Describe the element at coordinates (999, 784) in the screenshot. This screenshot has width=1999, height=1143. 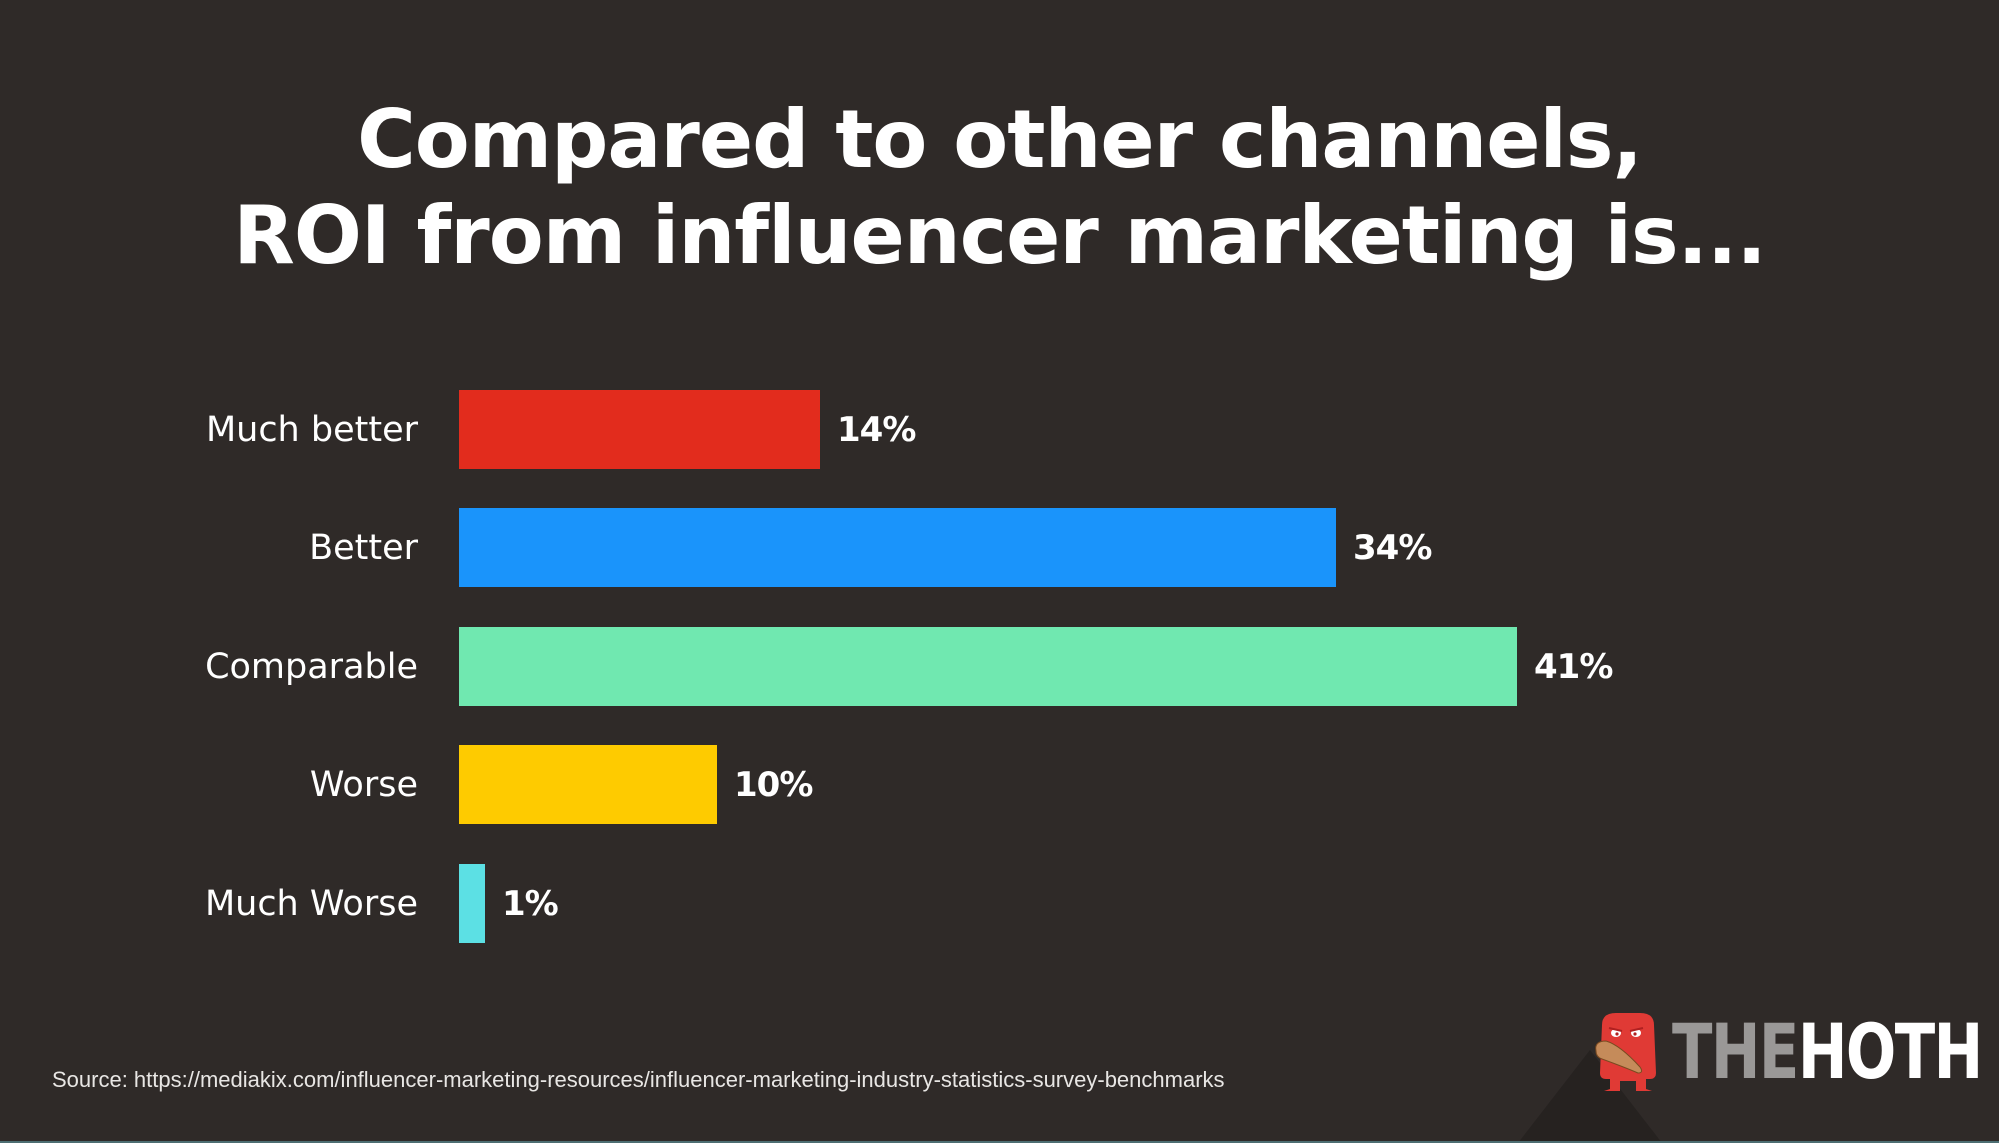
I see `bar-row: Worse 10%` at that location.